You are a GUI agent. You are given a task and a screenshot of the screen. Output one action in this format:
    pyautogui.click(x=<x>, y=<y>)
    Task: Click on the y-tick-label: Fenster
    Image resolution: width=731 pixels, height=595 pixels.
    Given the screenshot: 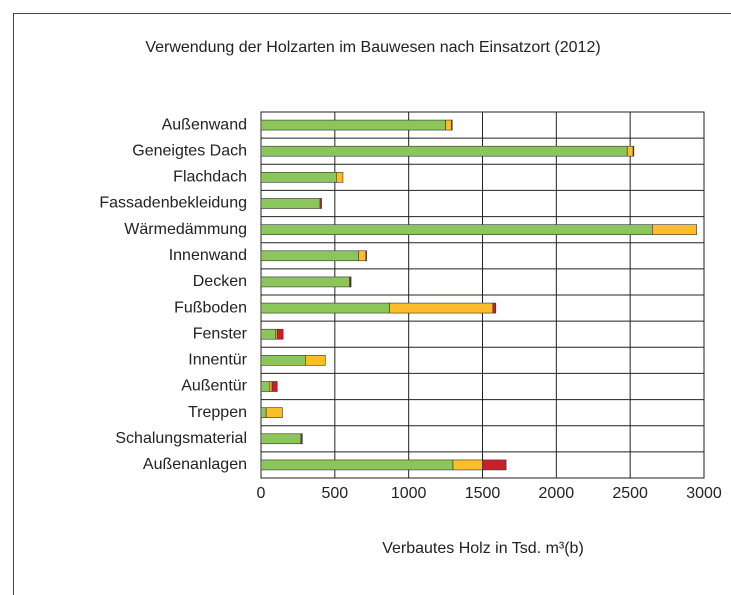 What is the action you would take?
    pyautogui.click(x=220, y=333)
    